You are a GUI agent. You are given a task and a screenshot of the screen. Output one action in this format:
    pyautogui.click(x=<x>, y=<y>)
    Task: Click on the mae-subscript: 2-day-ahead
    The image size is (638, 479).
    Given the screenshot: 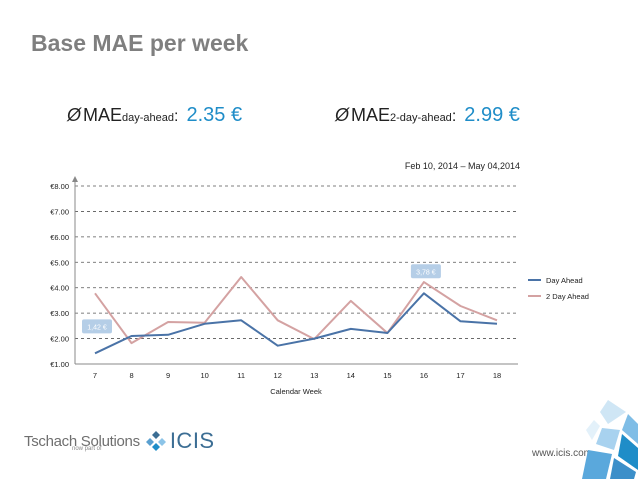 What is the action you would take?
    pyautogui.click(x=421, y=118)
    